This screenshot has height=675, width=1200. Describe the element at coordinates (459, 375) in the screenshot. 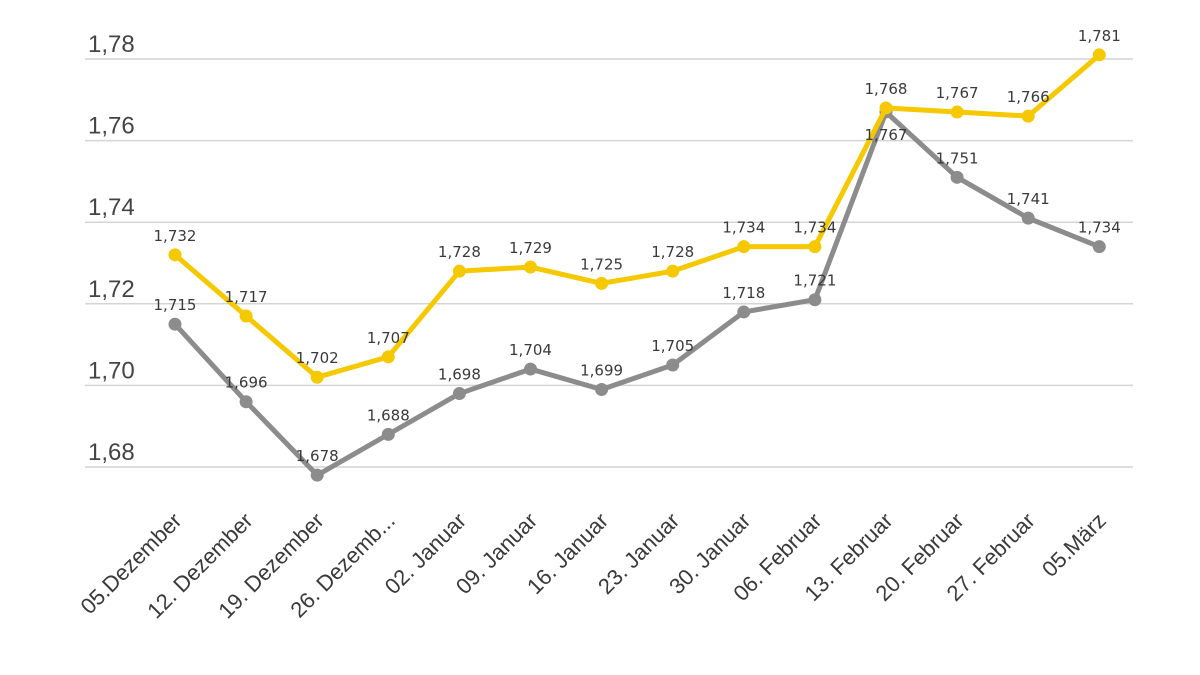

I see `data-label: 1,698` at that location.